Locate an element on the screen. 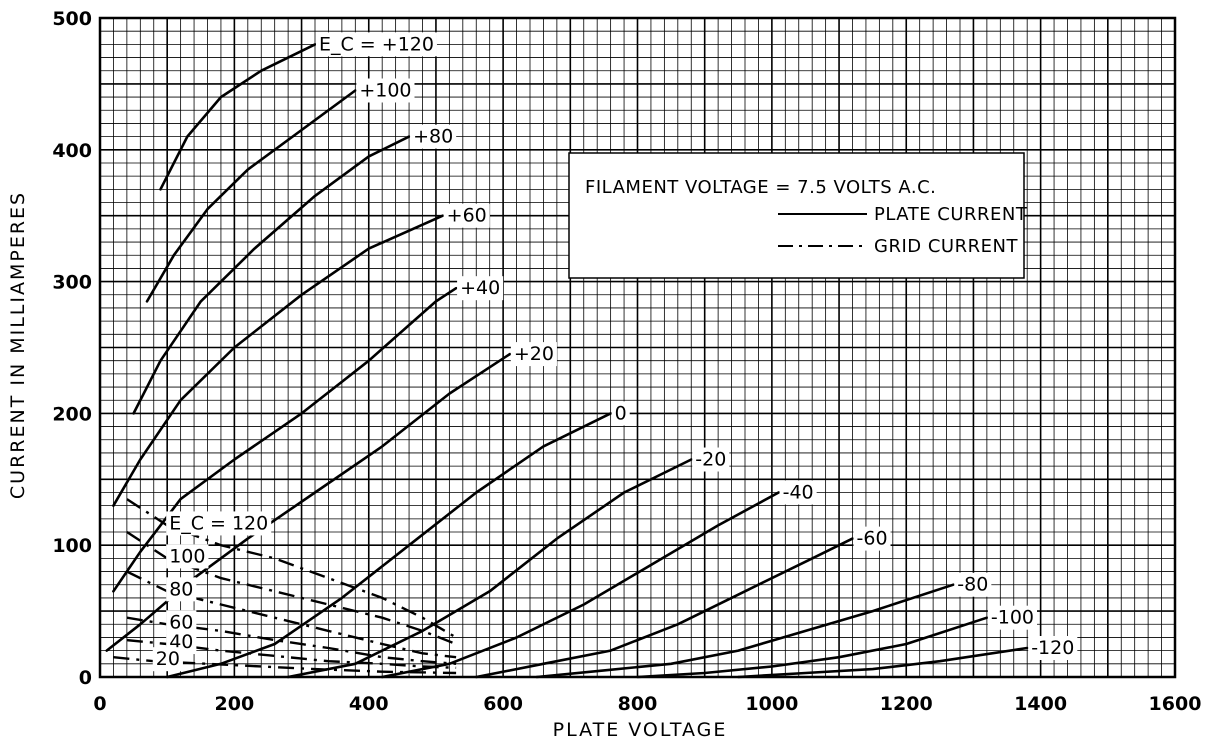 Image resolution: width=1217 pixels, height=745 pixels. curve-label: +20 is located at coordinates (533, 354).